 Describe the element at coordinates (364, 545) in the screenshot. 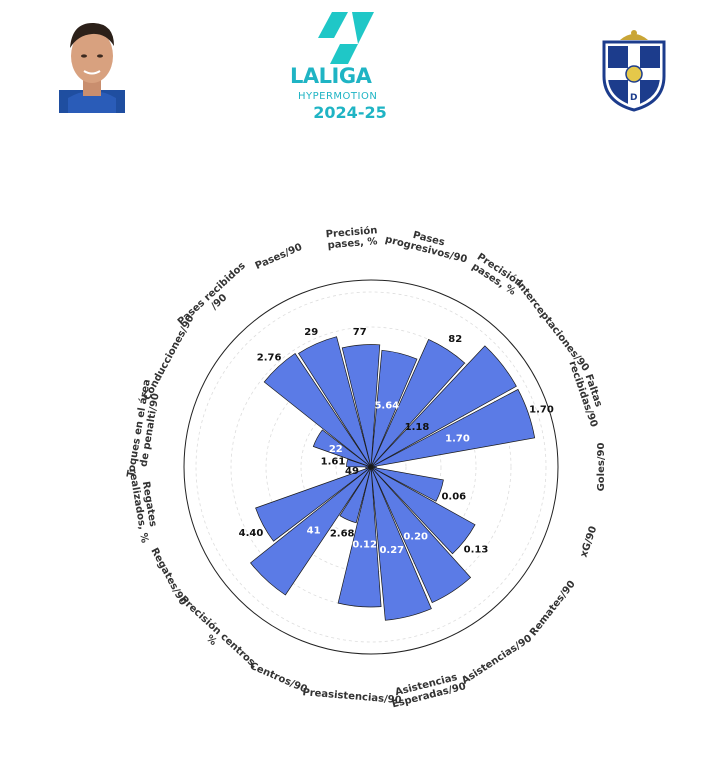

I see `value-label-inner: 0.12` at that location.